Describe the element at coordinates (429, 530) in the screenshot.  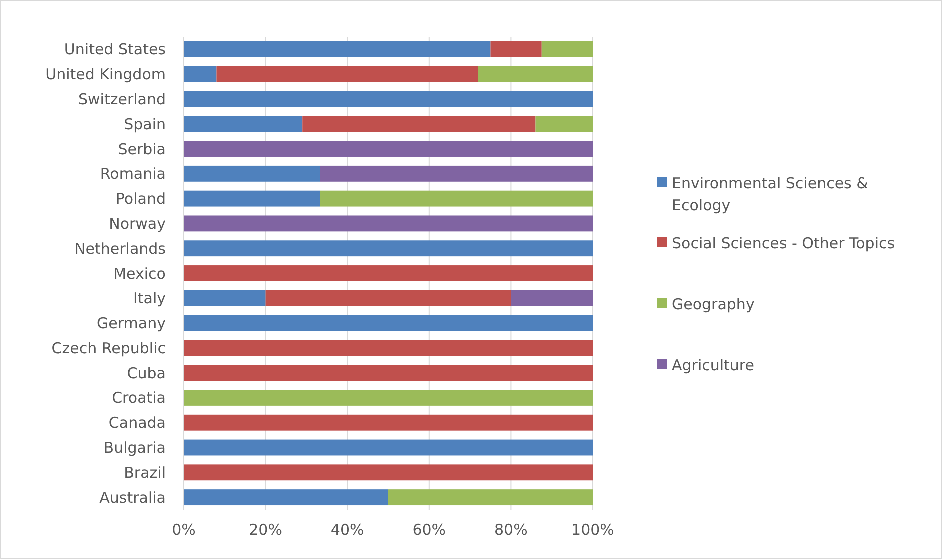
I see `x-tick-label: 60%` at that location.